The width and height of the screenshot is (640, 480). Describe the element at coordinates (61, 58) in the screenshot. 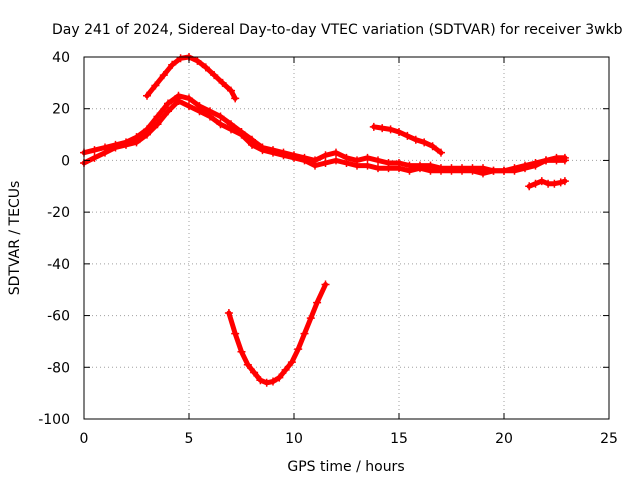

I see `y-tick-label: 40` at that location.